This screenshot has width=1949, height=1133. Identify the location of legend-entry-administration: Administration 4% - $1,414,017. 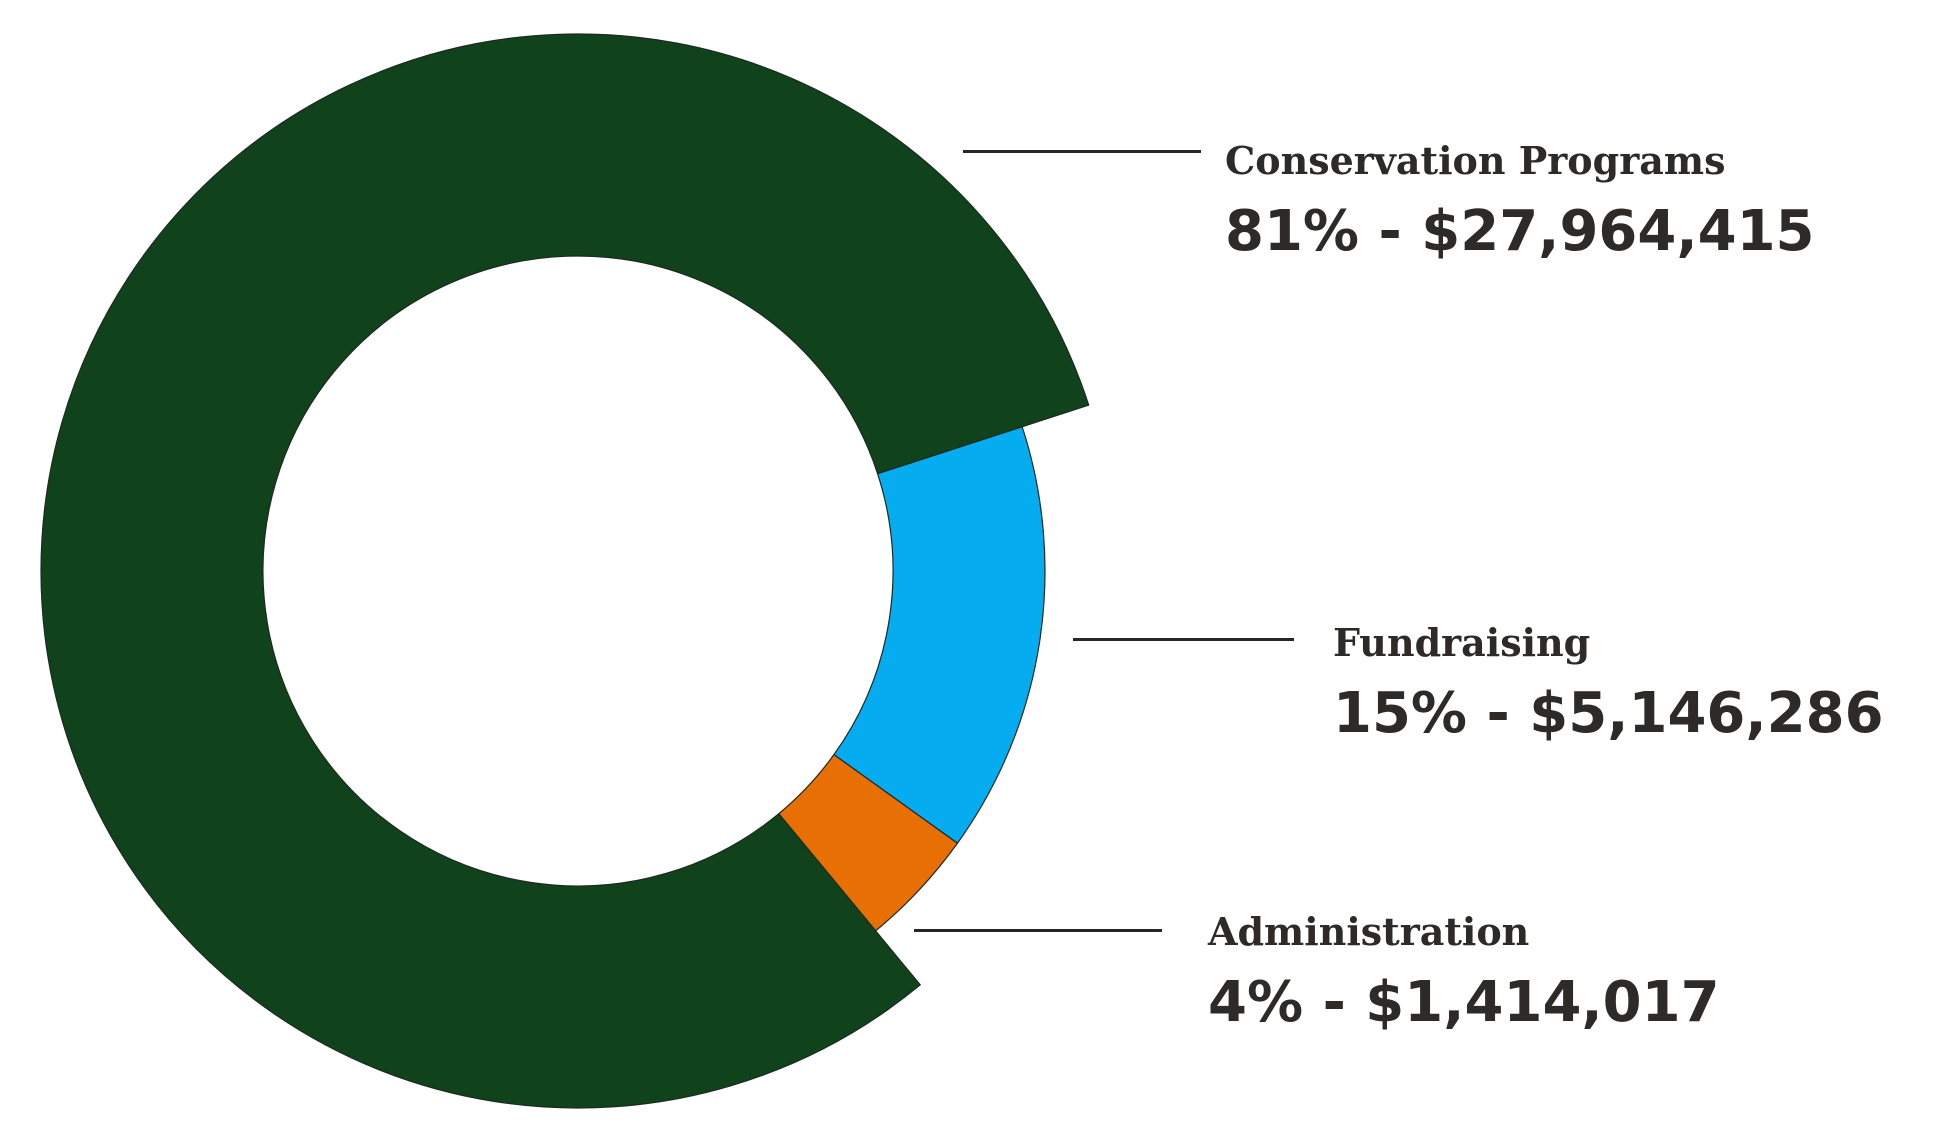
(1464, 972).